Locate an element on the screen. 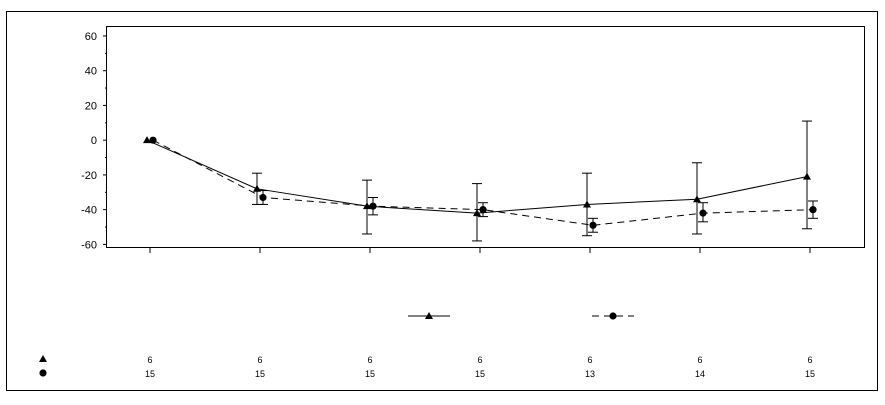 The height and width of the screenshot is (405, 885). count-cell: 13 is located at coordinates (590, 374).